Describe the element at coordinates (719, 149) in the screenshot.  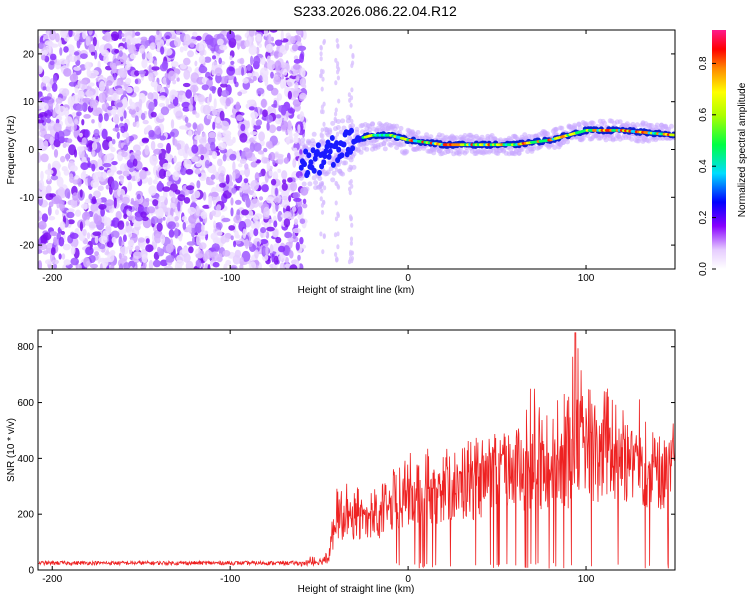
I see `colorbar-gradient` at that location.